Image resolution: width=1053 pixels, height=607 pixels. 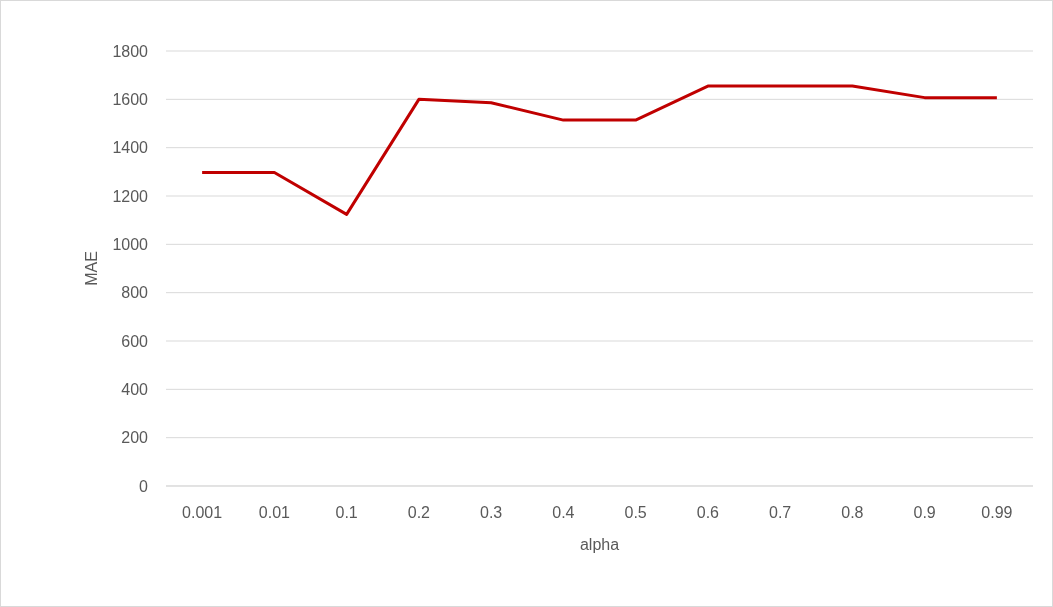 What do you see at coordinates (135, 293) in the screenshot?
I see `y-tick-label: 800` at bounding box center [135, 293].